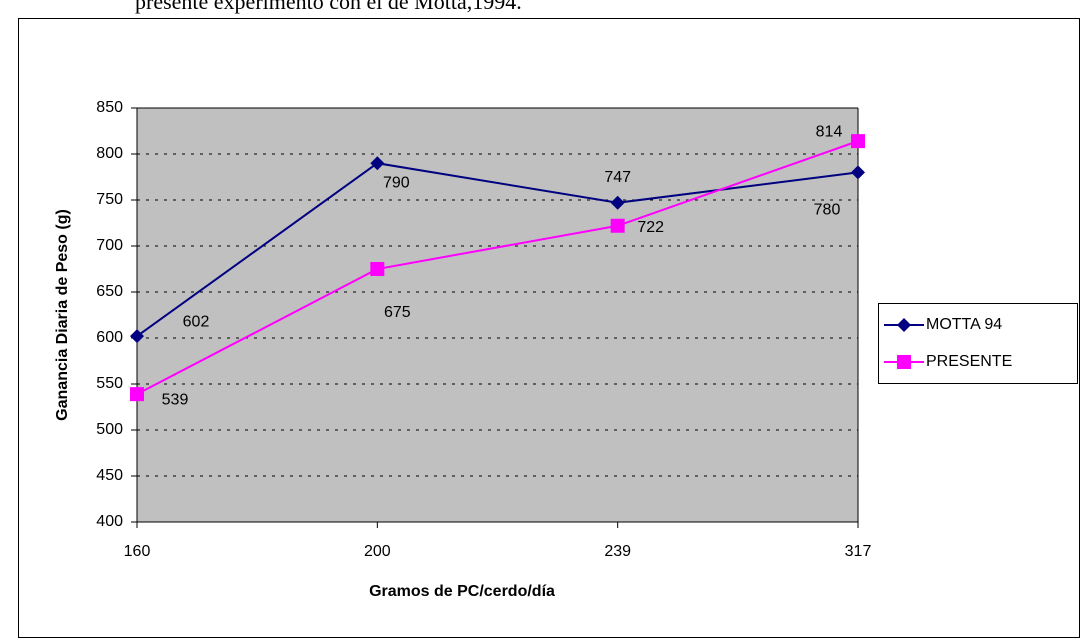 This screenshot has width=1081, height=639. What do you see at coordinates (829, 131) in the screenshot?
I see `data-label: 814` at bounding box center [829, 131].